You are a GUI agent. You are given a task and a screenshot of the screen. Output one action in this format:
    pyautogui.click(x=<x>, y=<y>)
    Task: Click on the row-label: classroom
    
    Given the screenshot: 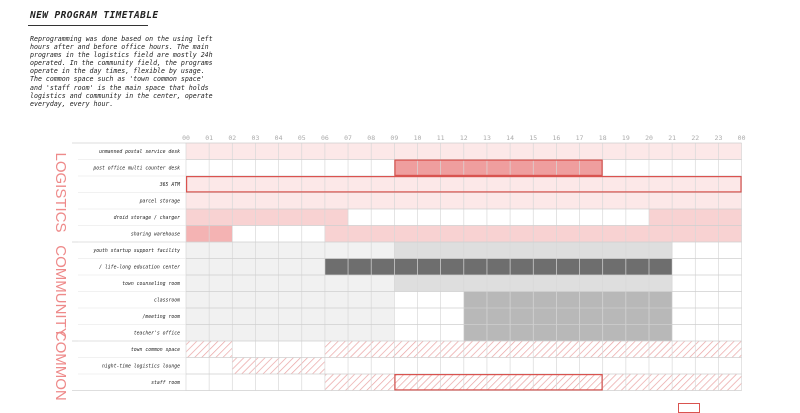 What is the action you would take?
    pyautogui.click(x=167, y=301)
    